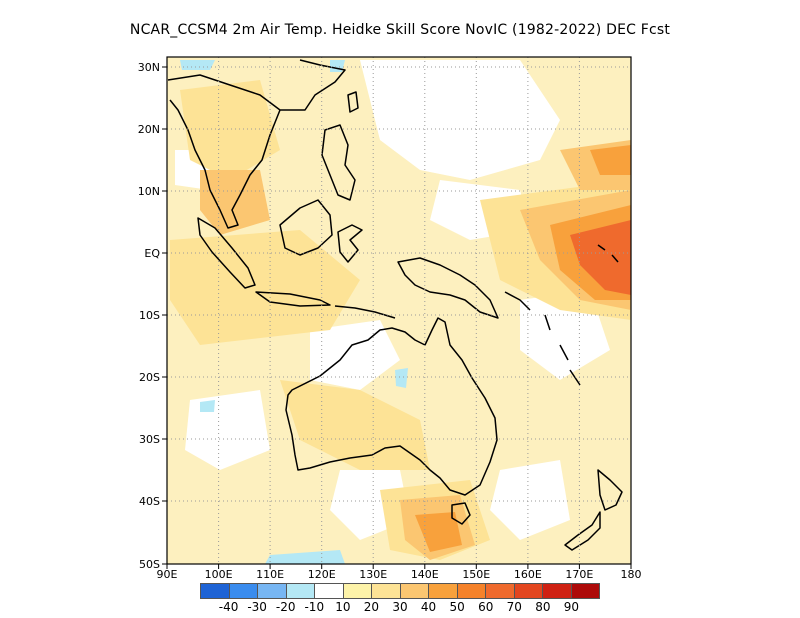 The height and width of the screenshot is (618, 800). Describe the element at coordinates (514, 607) in the screenshot. I see `colorbar-label: 70` at that location.